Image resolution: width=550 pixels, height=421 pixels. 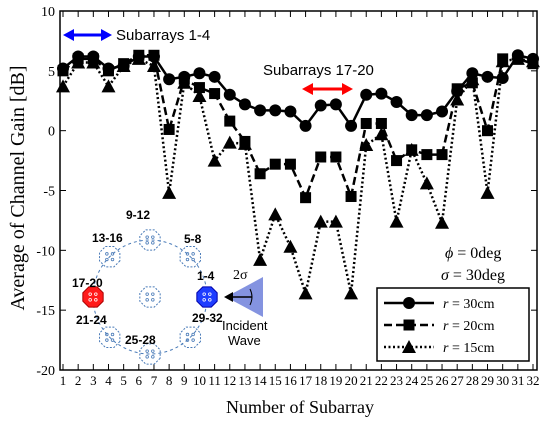 What do you see at coordinates (469, 348) in the screenshot?
I see `legend-label: r = 15cm` at bounding box center [469, 348].